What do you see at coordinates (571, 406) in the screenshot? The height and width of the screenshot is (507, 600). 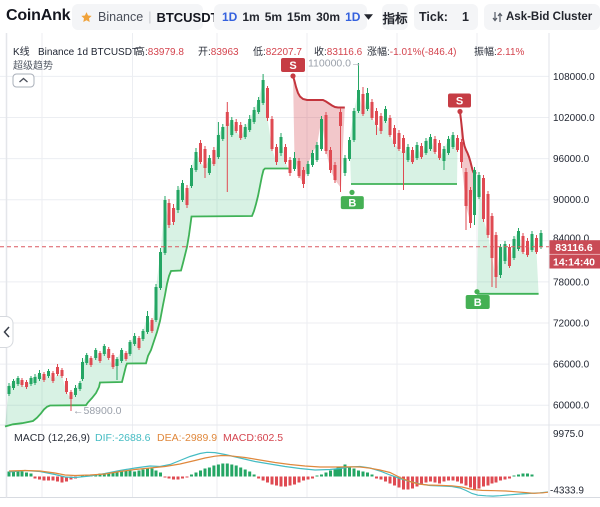 I see `svg-text: 60000.0` at bounding box center [571, 406].